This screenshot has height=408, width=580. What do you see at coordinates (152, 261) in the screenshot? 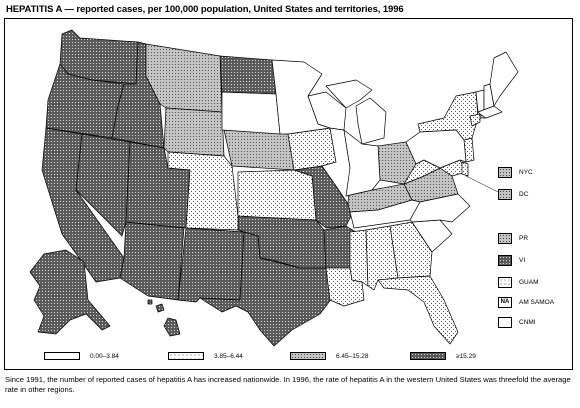
I see `state-arizona` at bounding box center [152, 261].